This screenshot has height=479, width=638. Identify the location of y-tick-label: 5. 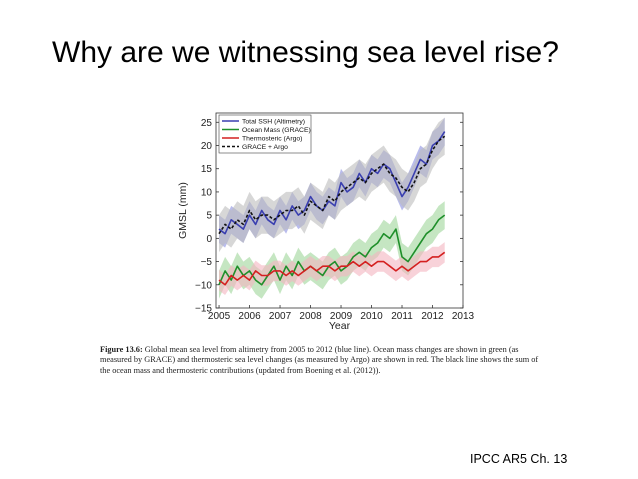
(209, 216).